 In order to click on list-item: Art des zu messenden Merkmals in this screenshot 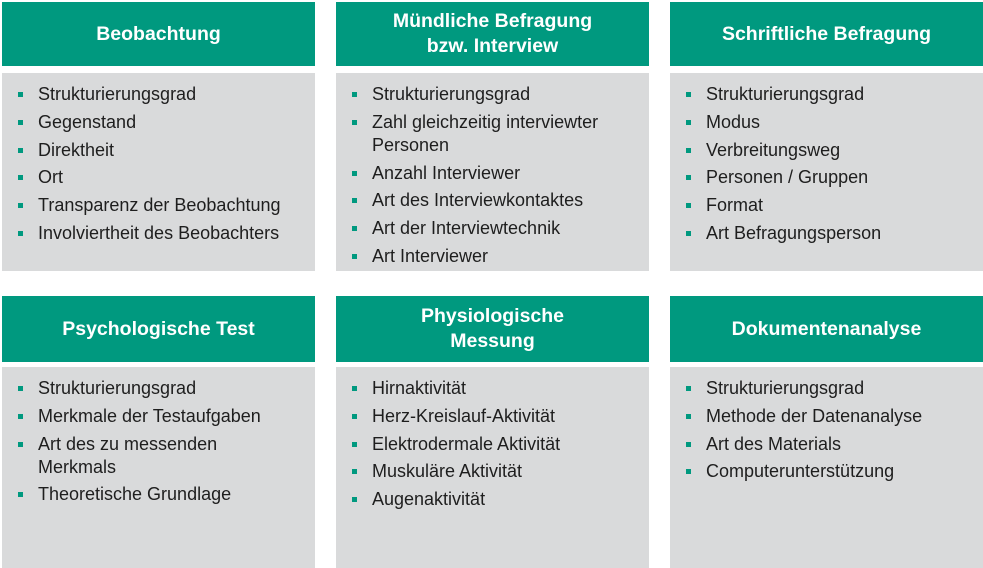, I will do `click(159, 456)`.